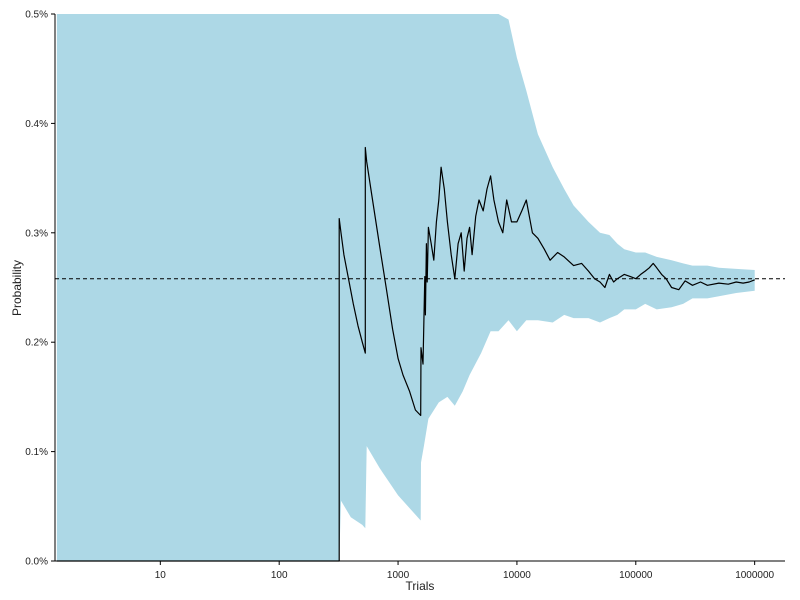  Describe the element at coordinates (465, 571) in the screenshot. I see `x-ticks: 10 100 1000 10000 100000 1000000` at that location.